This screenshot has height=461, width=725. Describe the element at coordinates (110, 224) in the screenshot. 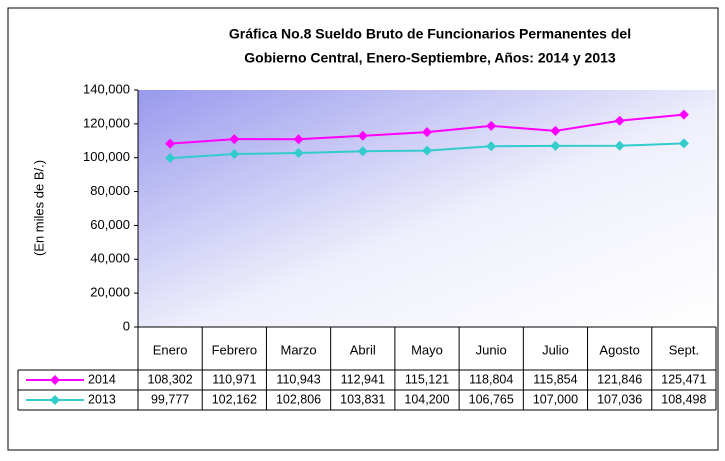

I see `y-tick-label: 60,000` at that location.